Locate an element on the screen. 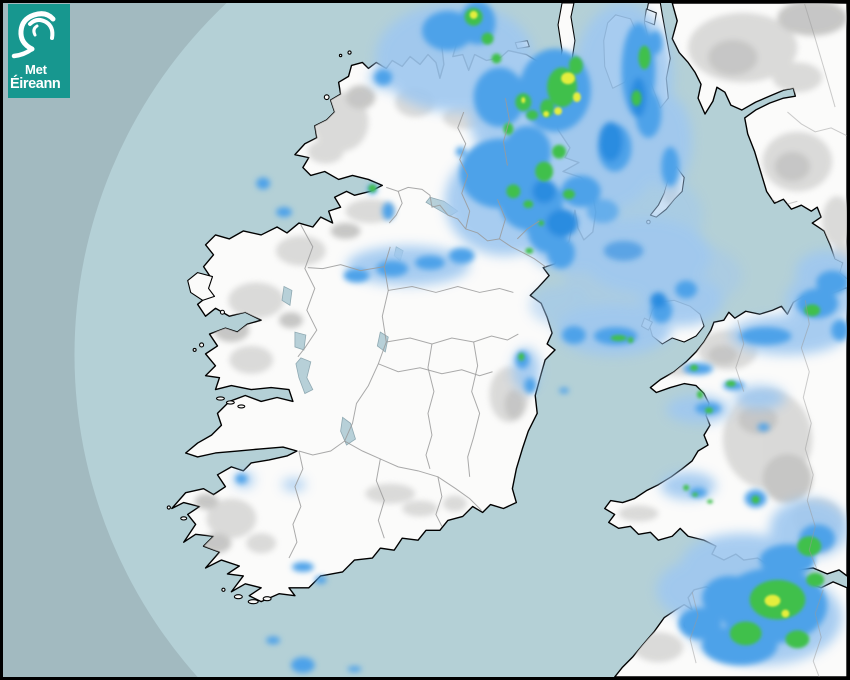 Image resolution: width=850 pixels, height=680 pixels. lough-mask is located at coordinates (300, 341).